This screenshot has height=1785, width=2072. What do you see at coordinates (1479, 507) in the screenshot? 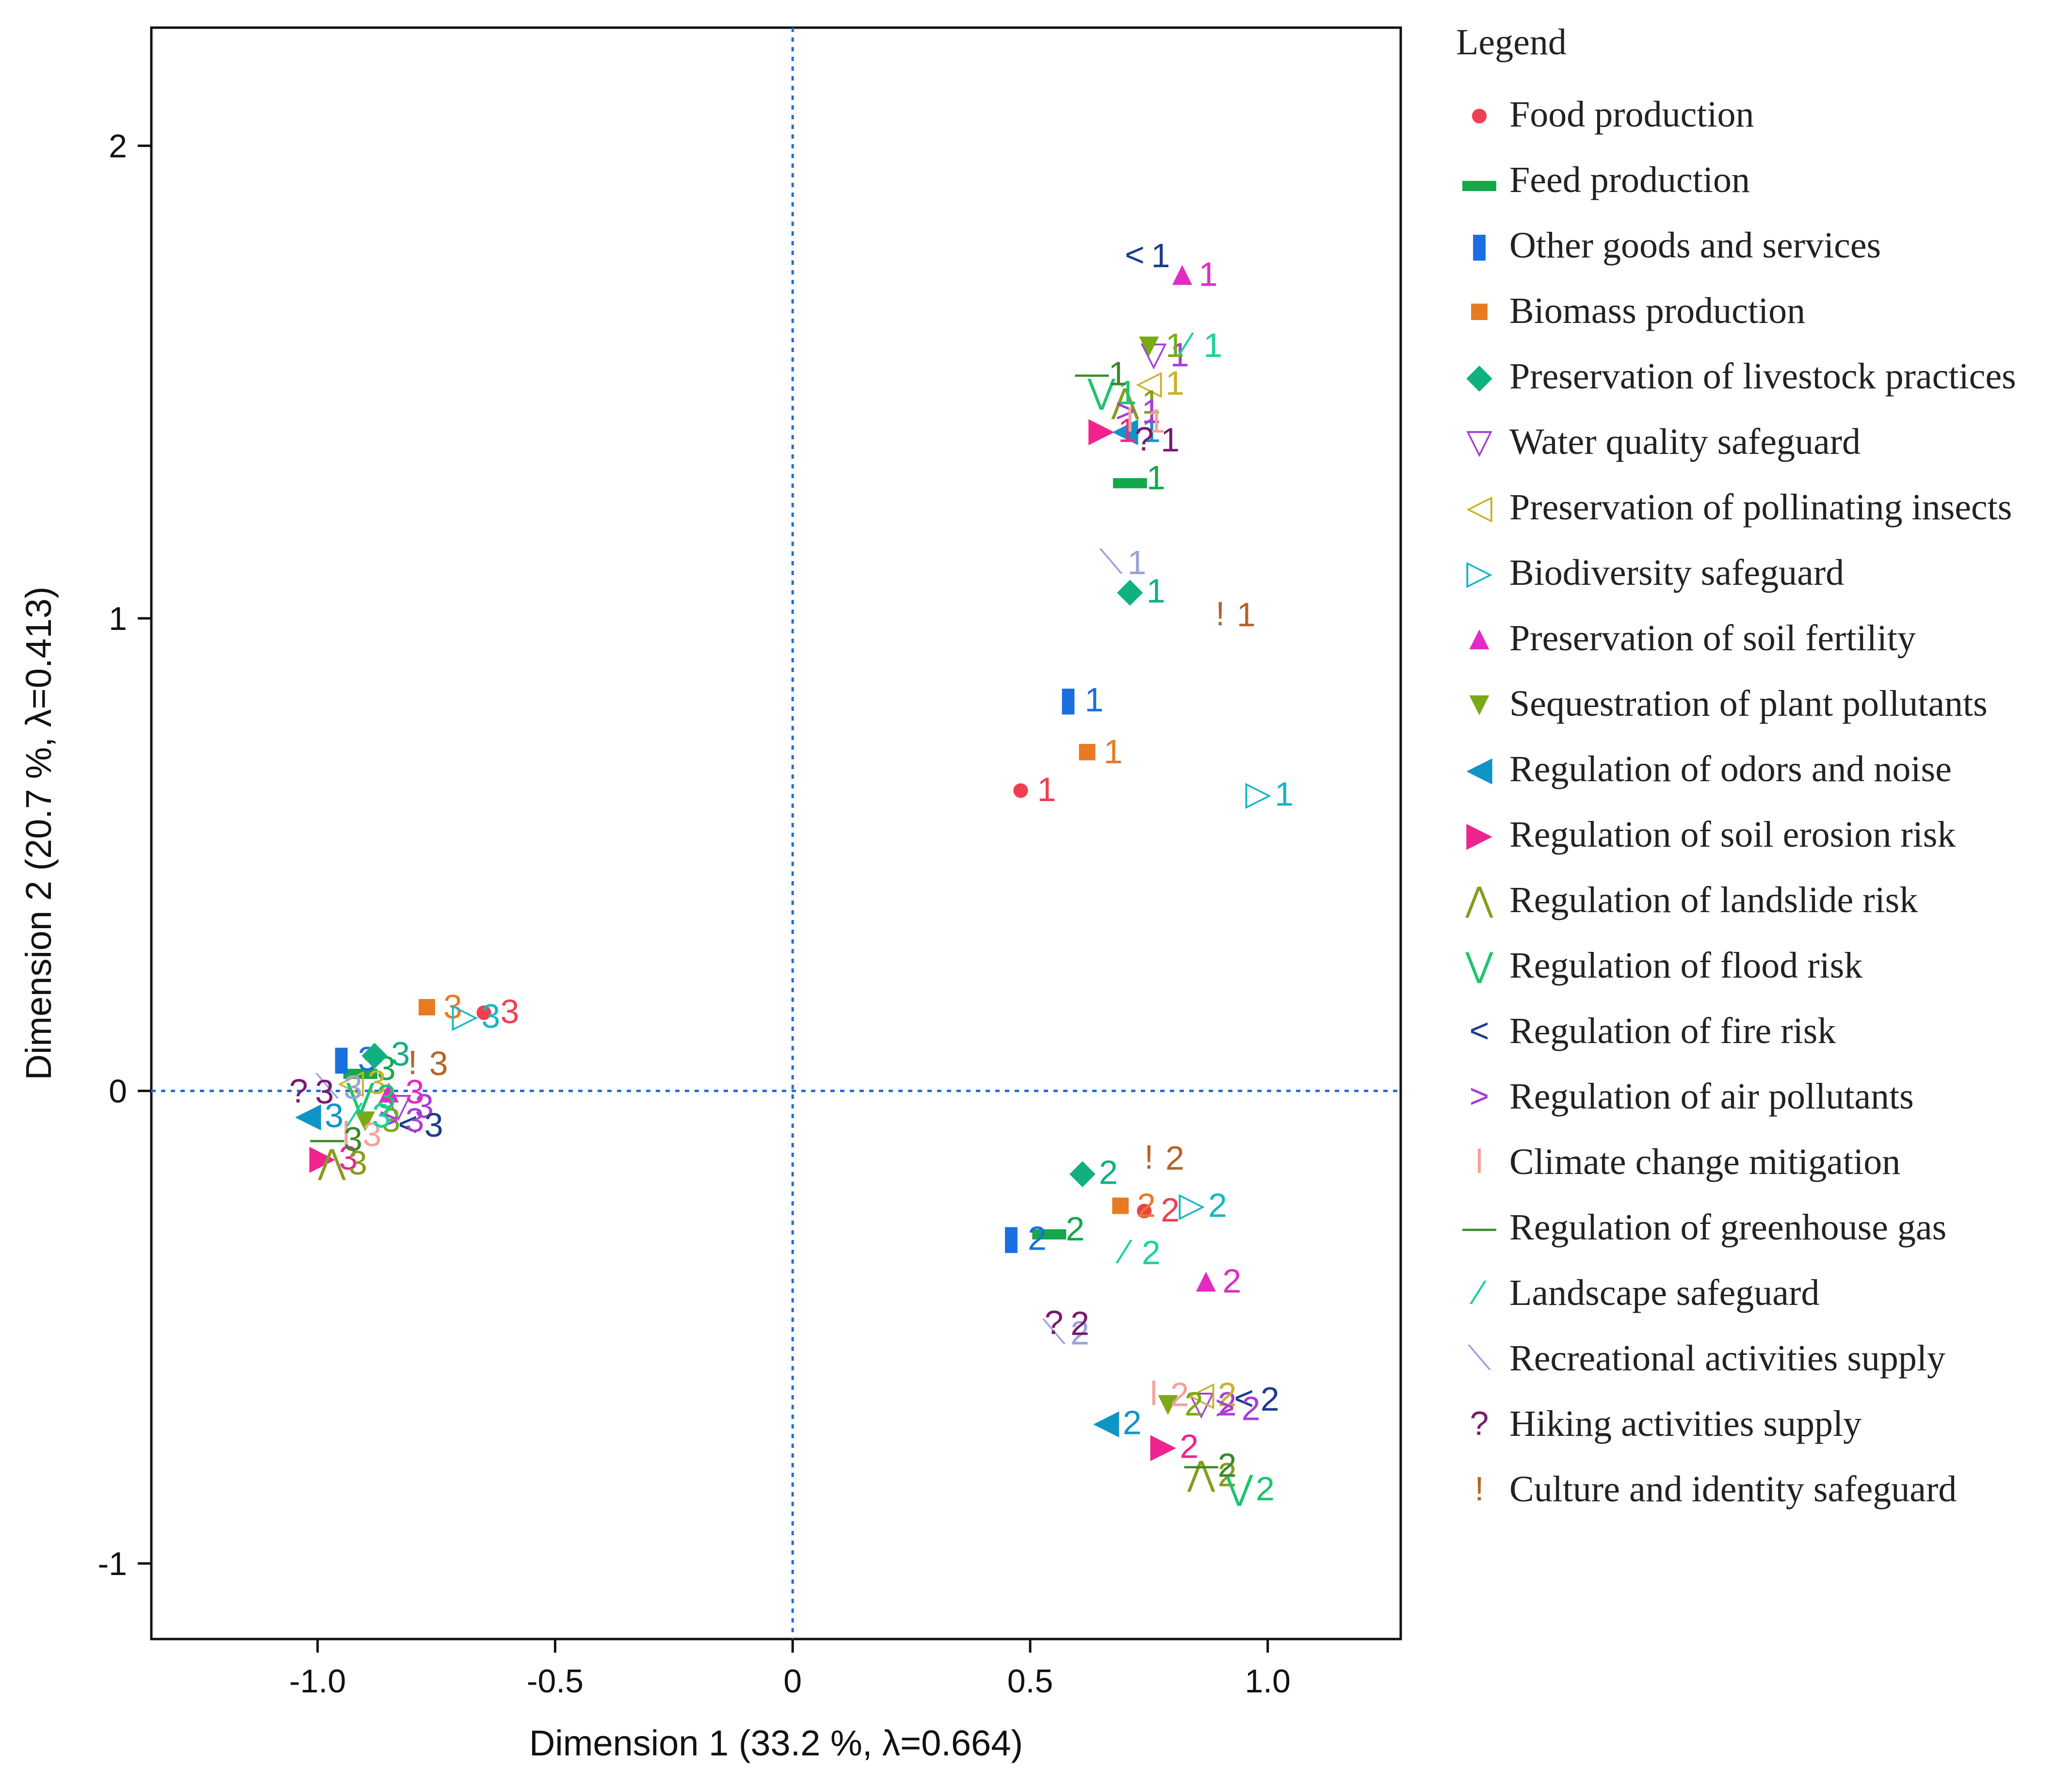
I see `legend-marker: ◁` at bounding box center [1479, 507].